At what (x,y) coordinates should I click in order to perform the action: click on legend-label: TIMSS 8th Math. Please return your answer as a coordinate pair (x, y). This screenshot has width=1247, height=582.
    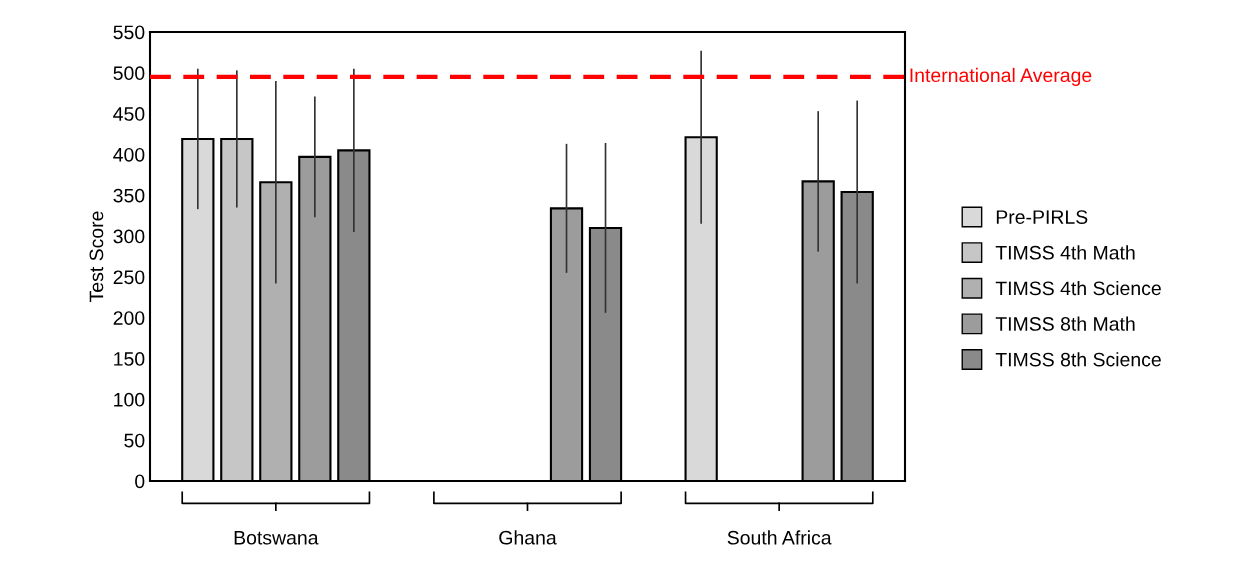
    Looking at the image, I should click on (1065, 323).